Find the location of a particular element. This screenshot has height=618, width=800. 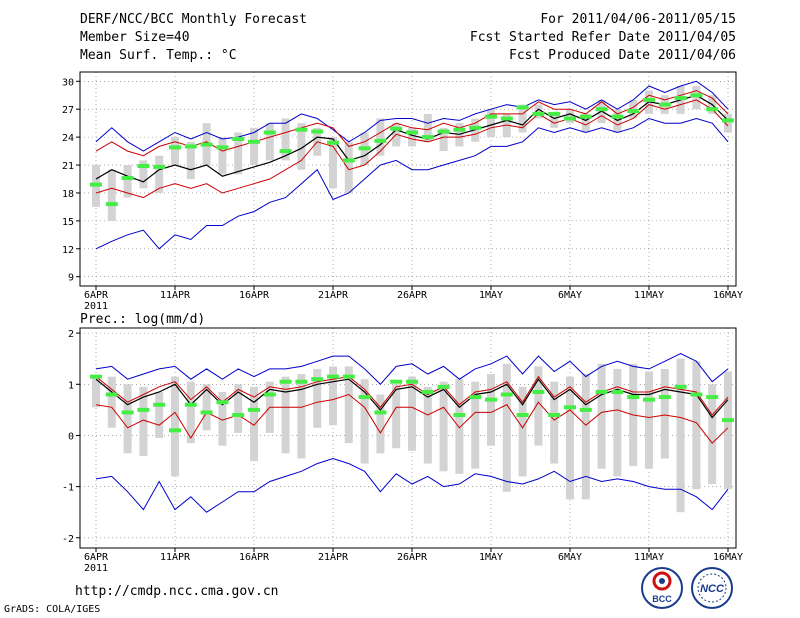

x-tick-label: 11MAY is located at coordinates (649, 295).